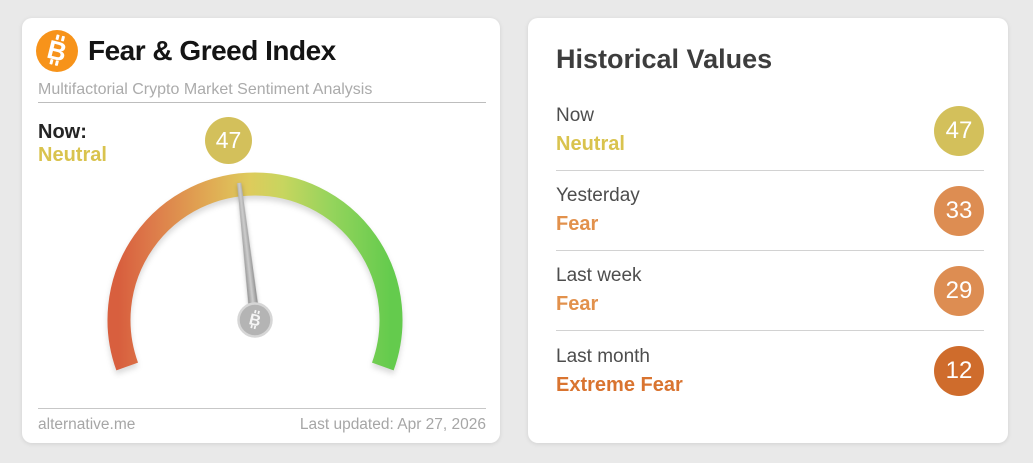 This screenshot has width=1033, height=463. I want to click on bitcoin-icon: B, so click(57, 51).